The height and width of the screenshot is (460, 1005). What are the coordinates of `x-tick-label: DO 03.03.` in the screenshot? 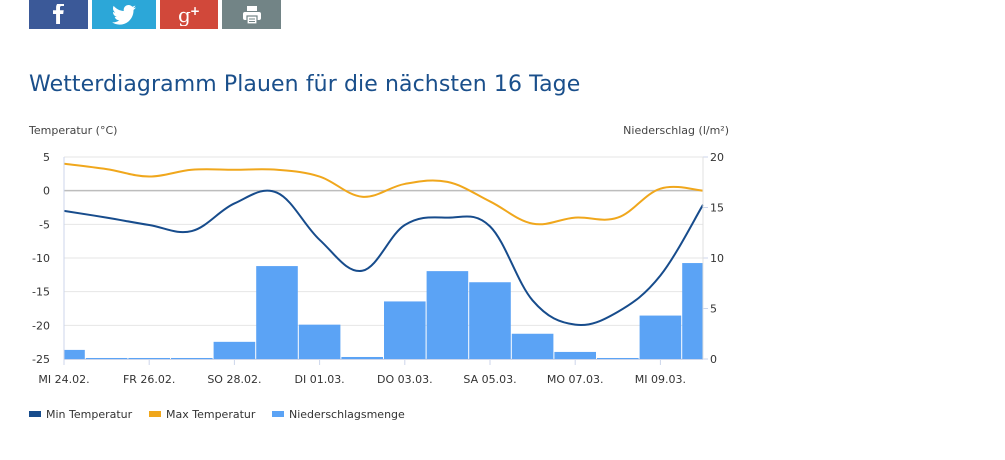 It's located at (405, 379).